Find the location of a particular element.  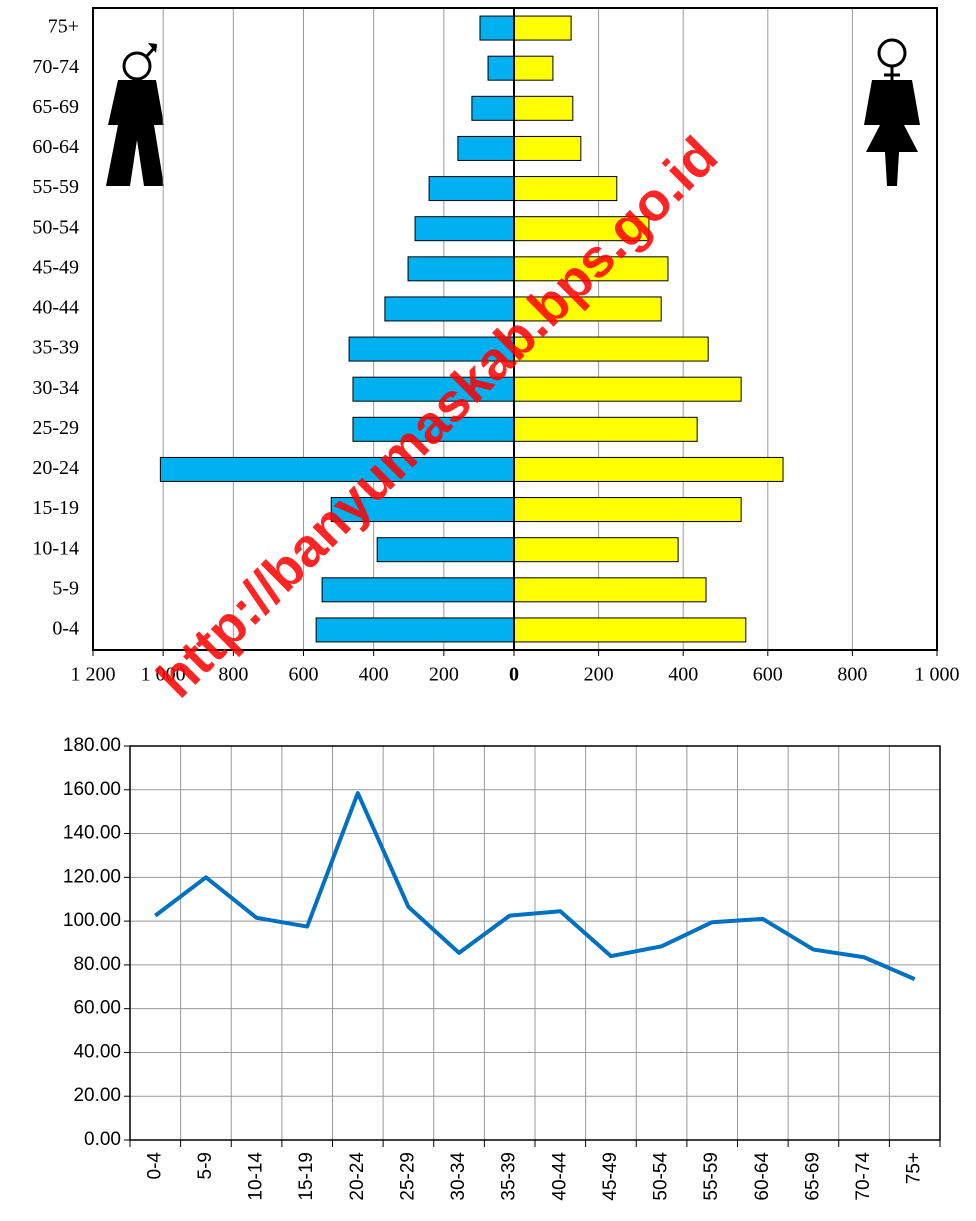

male-icon is located at coordinates (135, 114).